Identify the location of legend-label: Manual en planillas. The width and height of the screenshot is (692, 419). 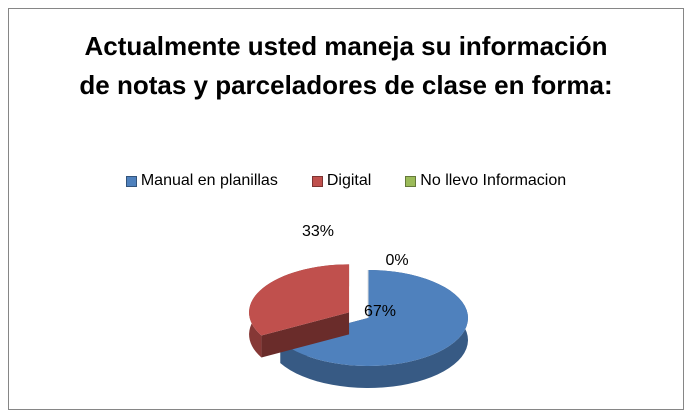
(209, 180).